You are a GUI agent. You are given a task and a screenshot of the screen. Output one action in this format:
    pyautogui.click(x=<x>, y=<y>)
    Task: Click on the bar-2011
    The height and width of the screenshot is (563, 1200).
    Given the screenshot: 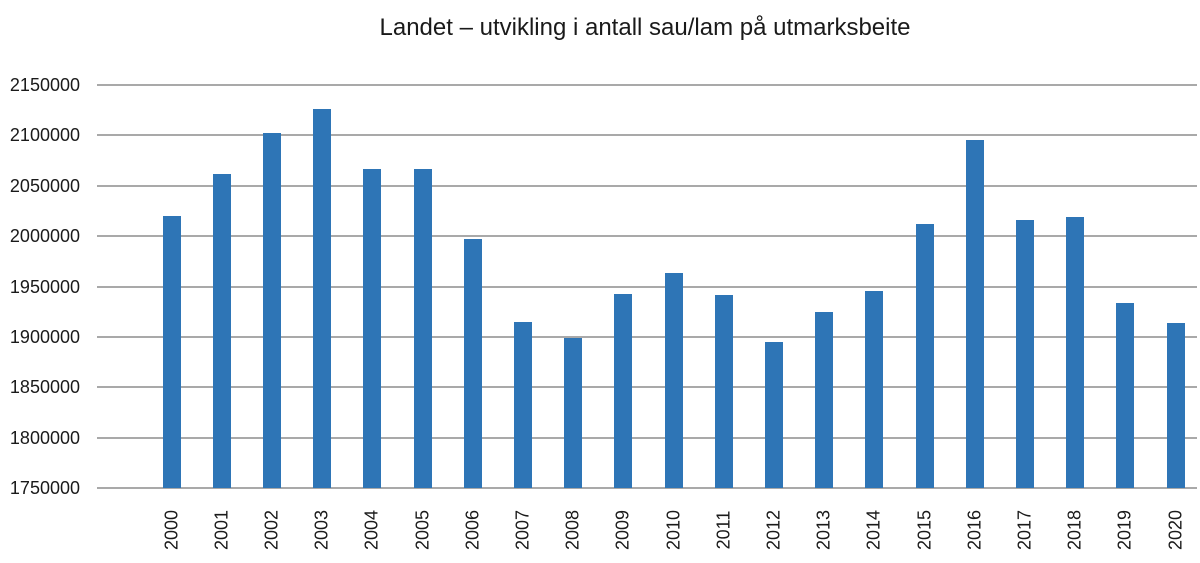 What is the action you would take?
    pyautogui.click(x=723, y=391)
    